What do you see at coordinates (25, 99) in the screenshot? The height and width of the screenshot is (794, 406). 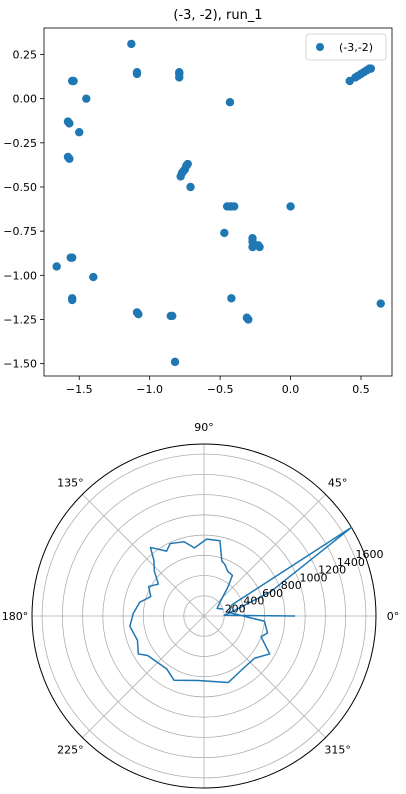 I see `y-tick-label: 0.00` at bounding box center [25, 99].